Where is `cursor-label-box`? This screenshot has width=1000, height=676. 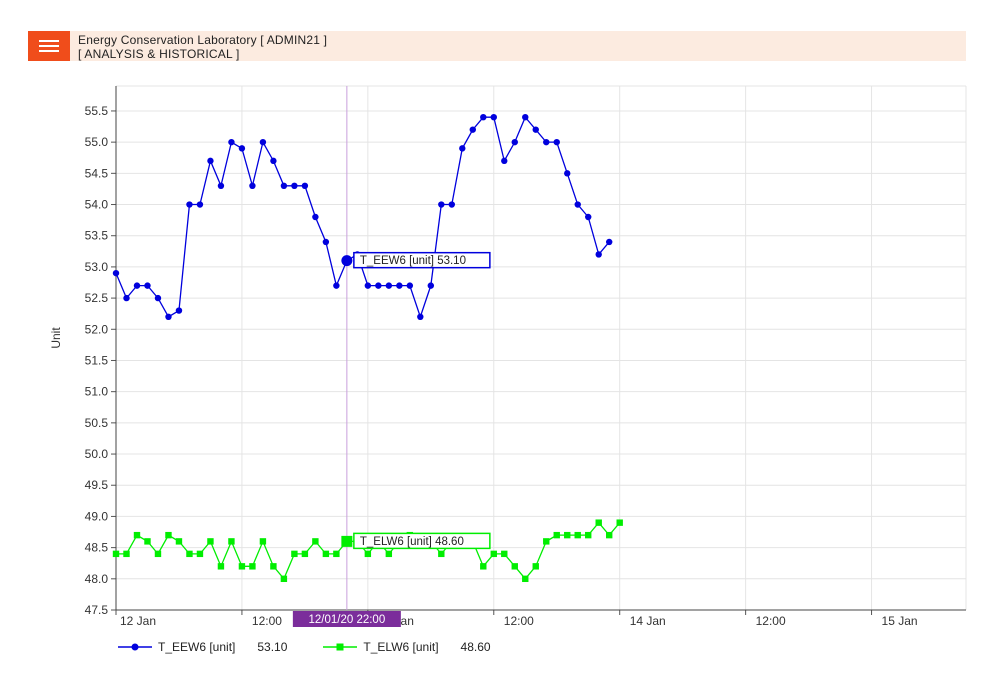
cursor-label-box is located at coordinates (346, 619).